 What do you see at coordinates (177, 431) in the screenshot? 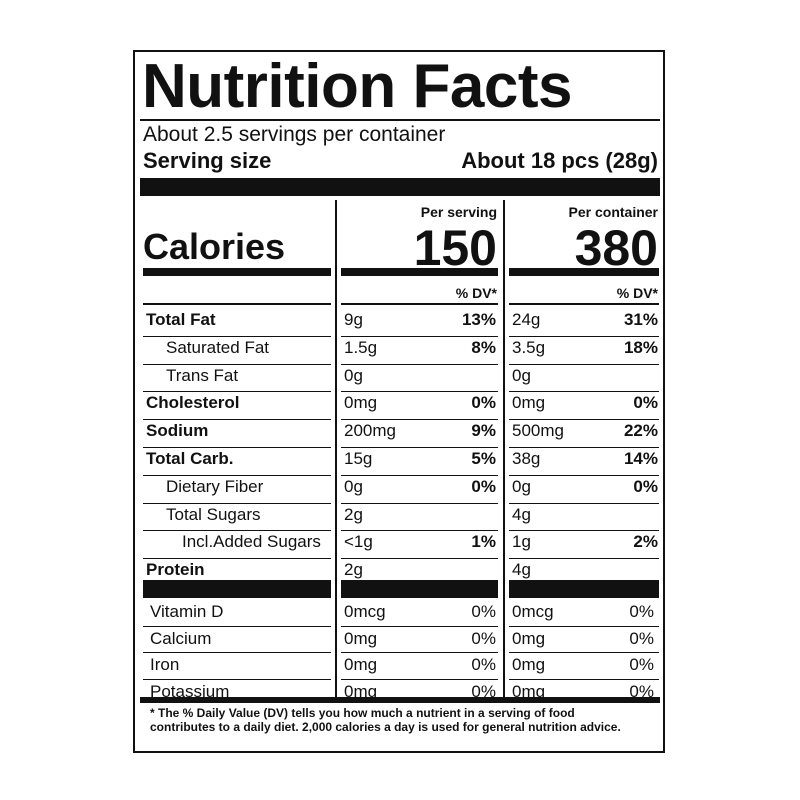
I see `nutrient-name: Sodium` at bounding box center [177, 431].